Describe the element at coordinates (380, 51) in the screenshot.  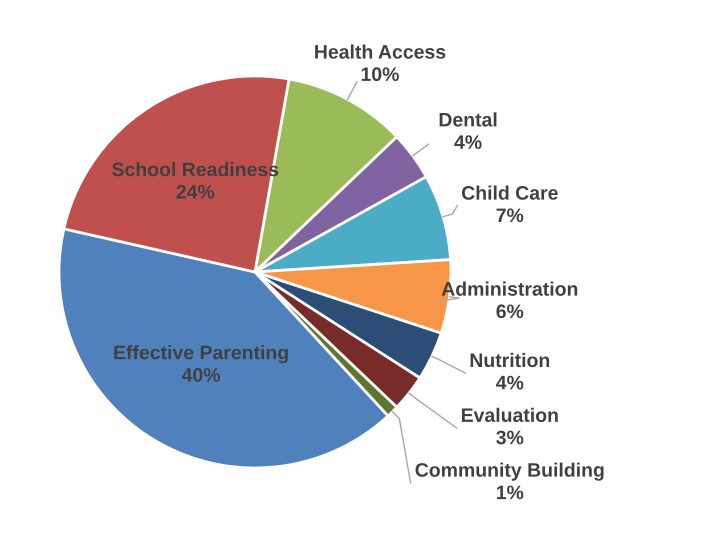
I see `slice-label: Health Access` at that location.